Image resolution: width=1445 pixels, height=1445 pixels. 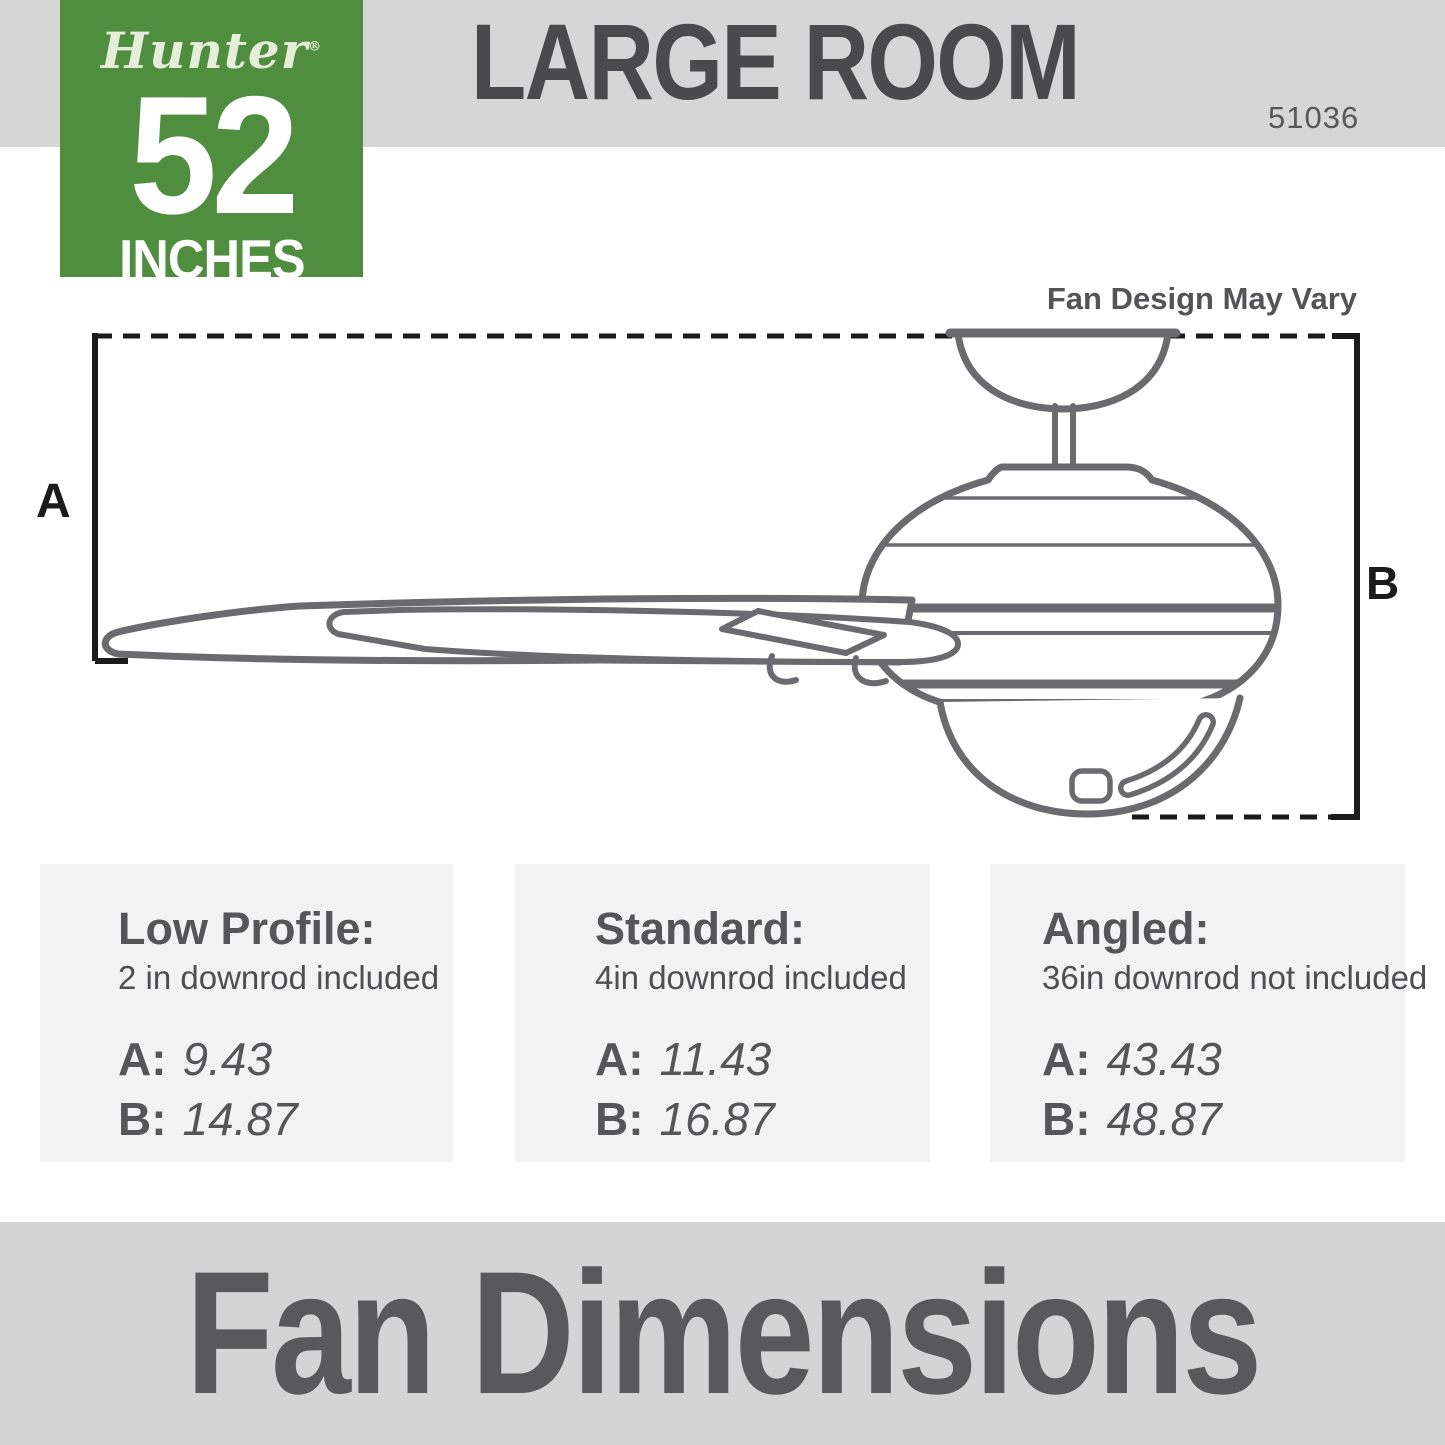 I want to click on spec-title: Low Profile:, so click(x=247, y=928).